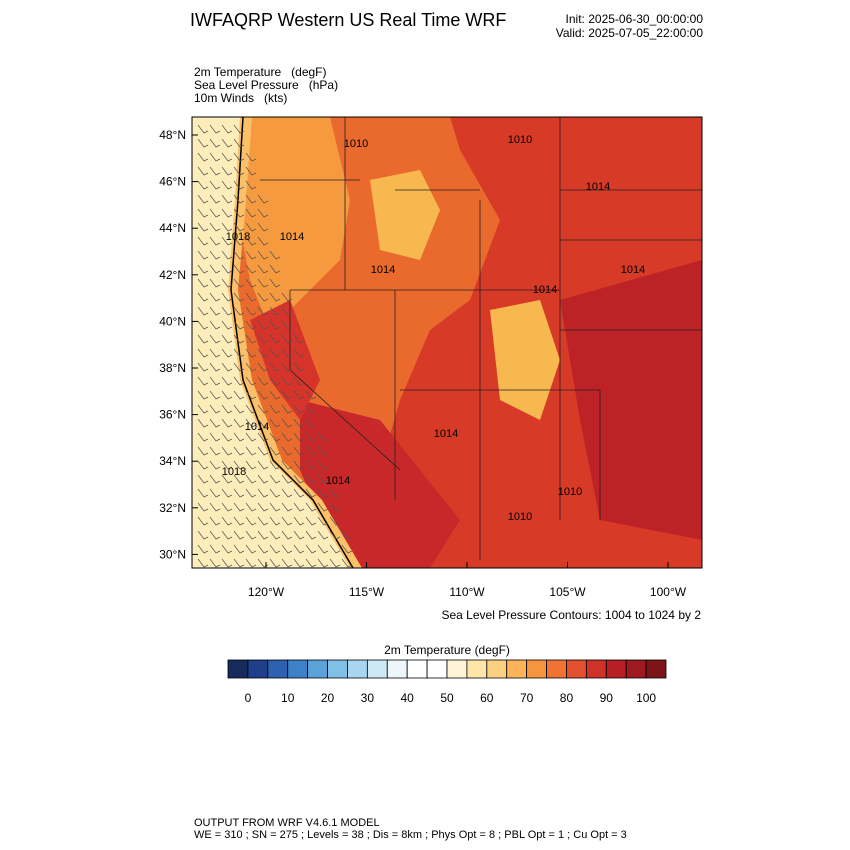  I want to click on contour-label: 1014, so click(257, 427).